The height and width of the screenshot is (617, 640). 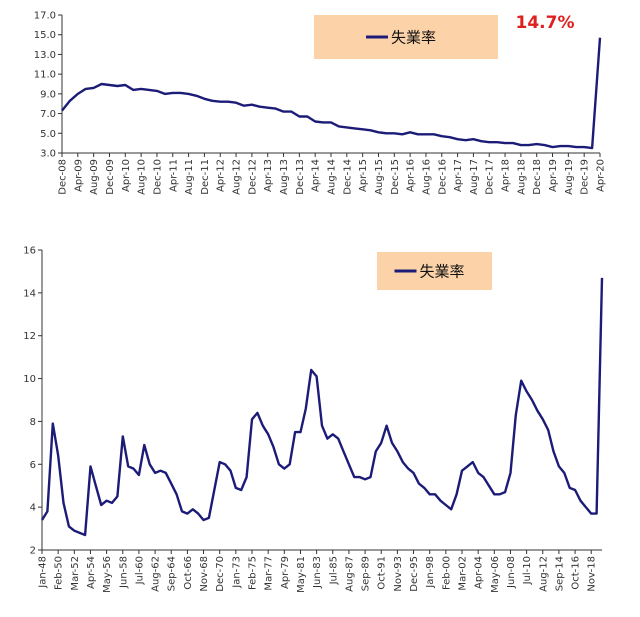 I want to click on x-tick-label: Nov-18, so click(x=592, y=574).